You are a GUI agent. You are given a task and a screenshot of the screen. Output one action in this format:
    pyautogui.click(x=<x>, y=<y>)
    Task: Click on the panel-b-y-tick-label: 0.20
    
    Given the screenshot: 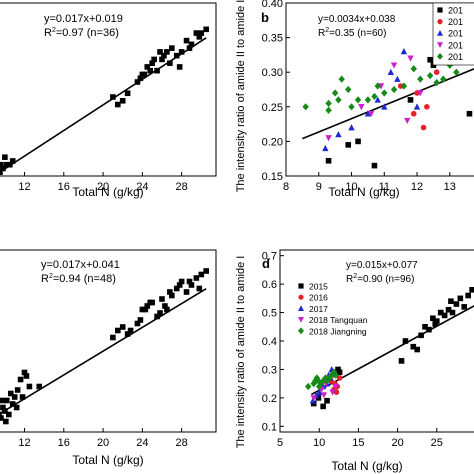 What is the action you would take?
    pyautogui.click(x=272, y=142)
    